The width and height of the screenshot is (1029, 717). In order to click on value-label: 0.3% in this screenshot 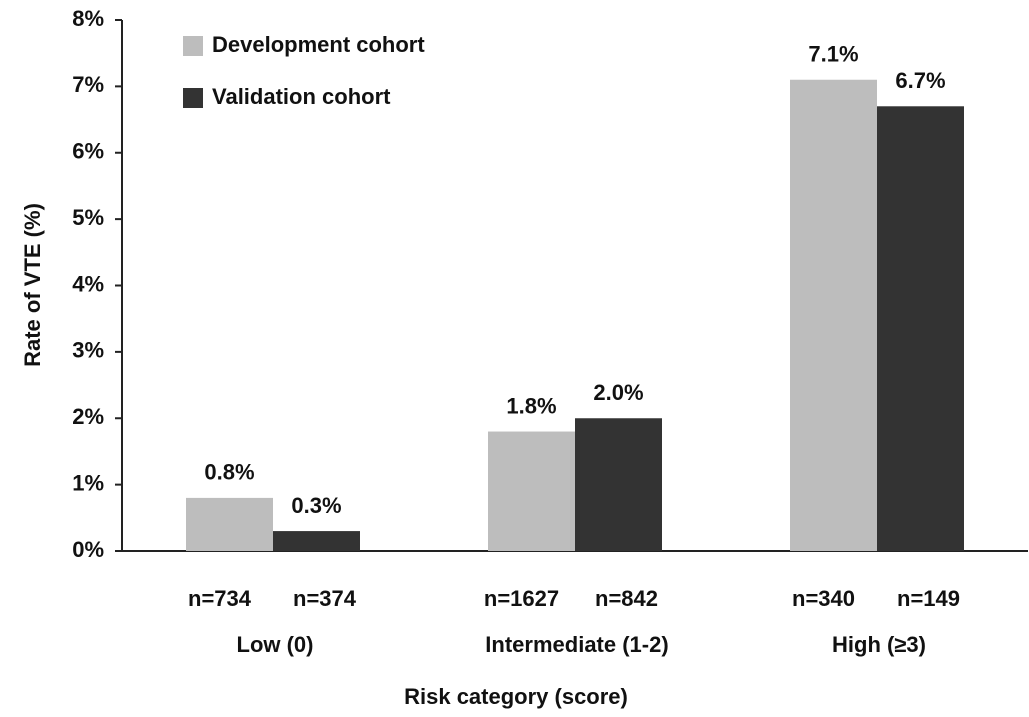, I will do `click(316, 505)`.